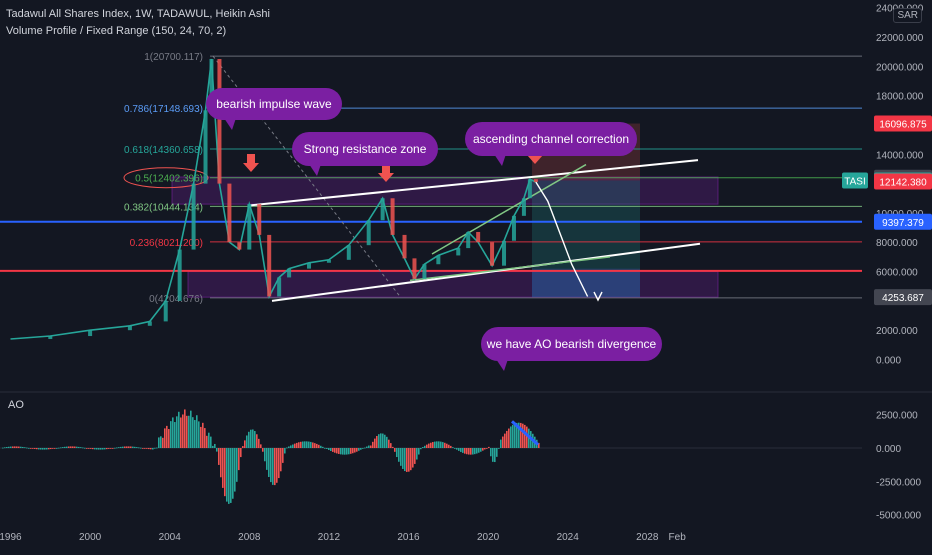  What do you see at coordinates (509, 209) in the screenshot?
I see `inner-channel-upper` at bounding box center [509, 209].